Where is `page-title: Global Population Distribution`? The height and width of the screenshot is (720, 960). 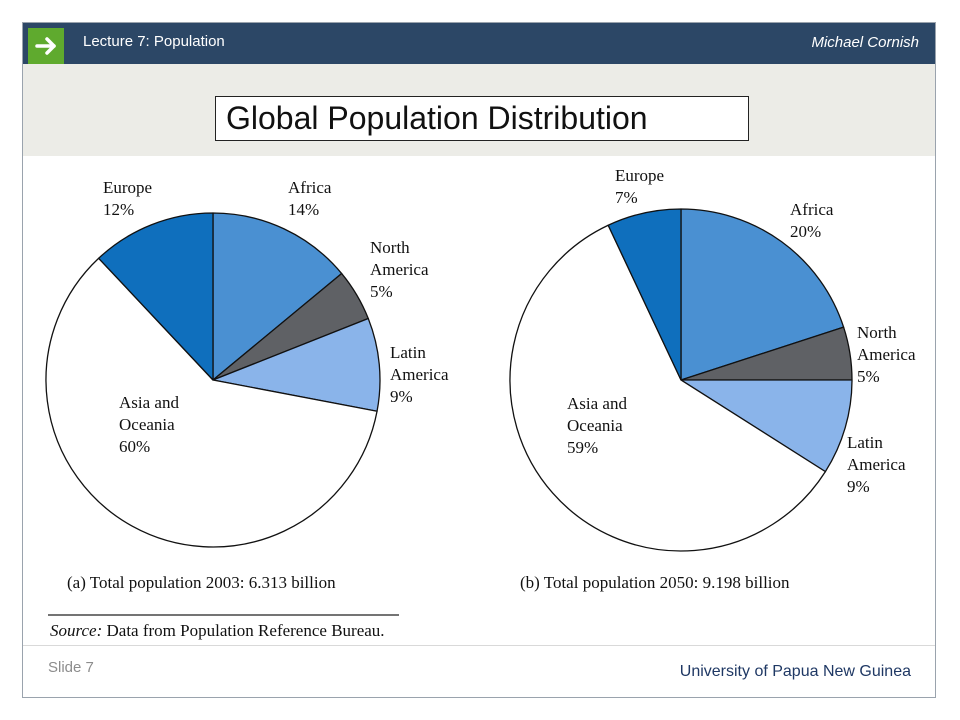 page-title: Global Population Distribution is located at coordinates (437, 118).